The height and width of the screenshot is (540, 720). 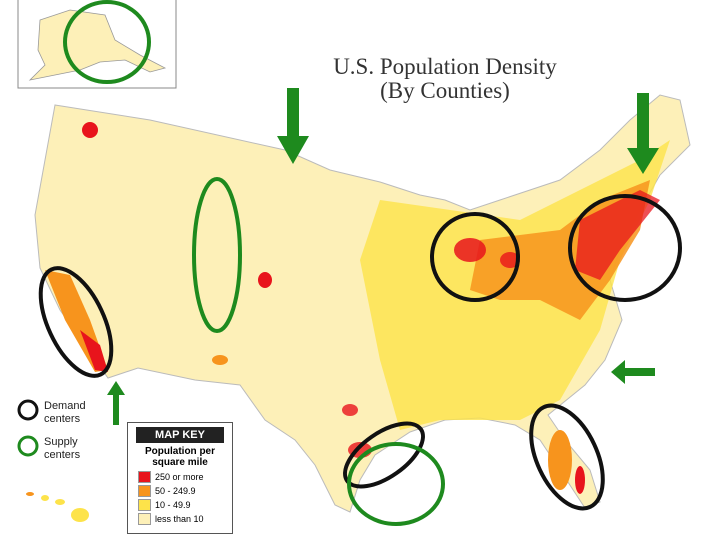 What do you see at coordinates (179, 519) in the screenshot?
I see `key-label: less than 10` at bounding box center [179, 519].